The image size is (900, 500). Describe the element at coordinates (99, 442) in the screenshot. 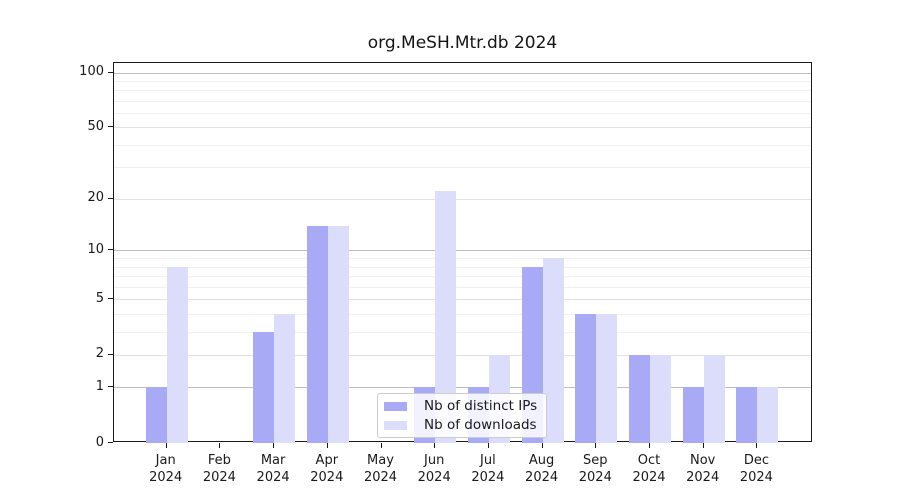

I see `y-tick-label: 0` at that location.